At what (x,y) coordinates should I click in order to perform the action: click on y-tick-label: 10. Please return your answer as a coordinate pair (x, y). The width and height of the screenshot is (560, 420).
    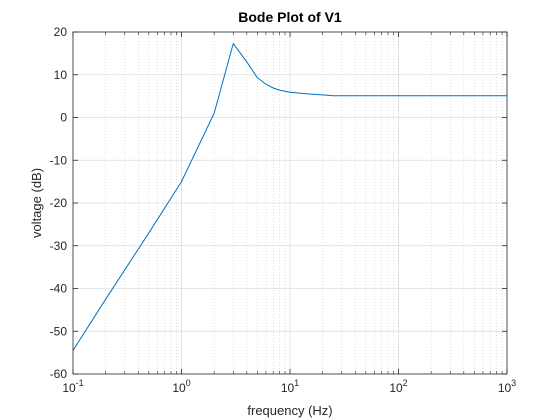
    Looking at the image, I should click on (61, 75).